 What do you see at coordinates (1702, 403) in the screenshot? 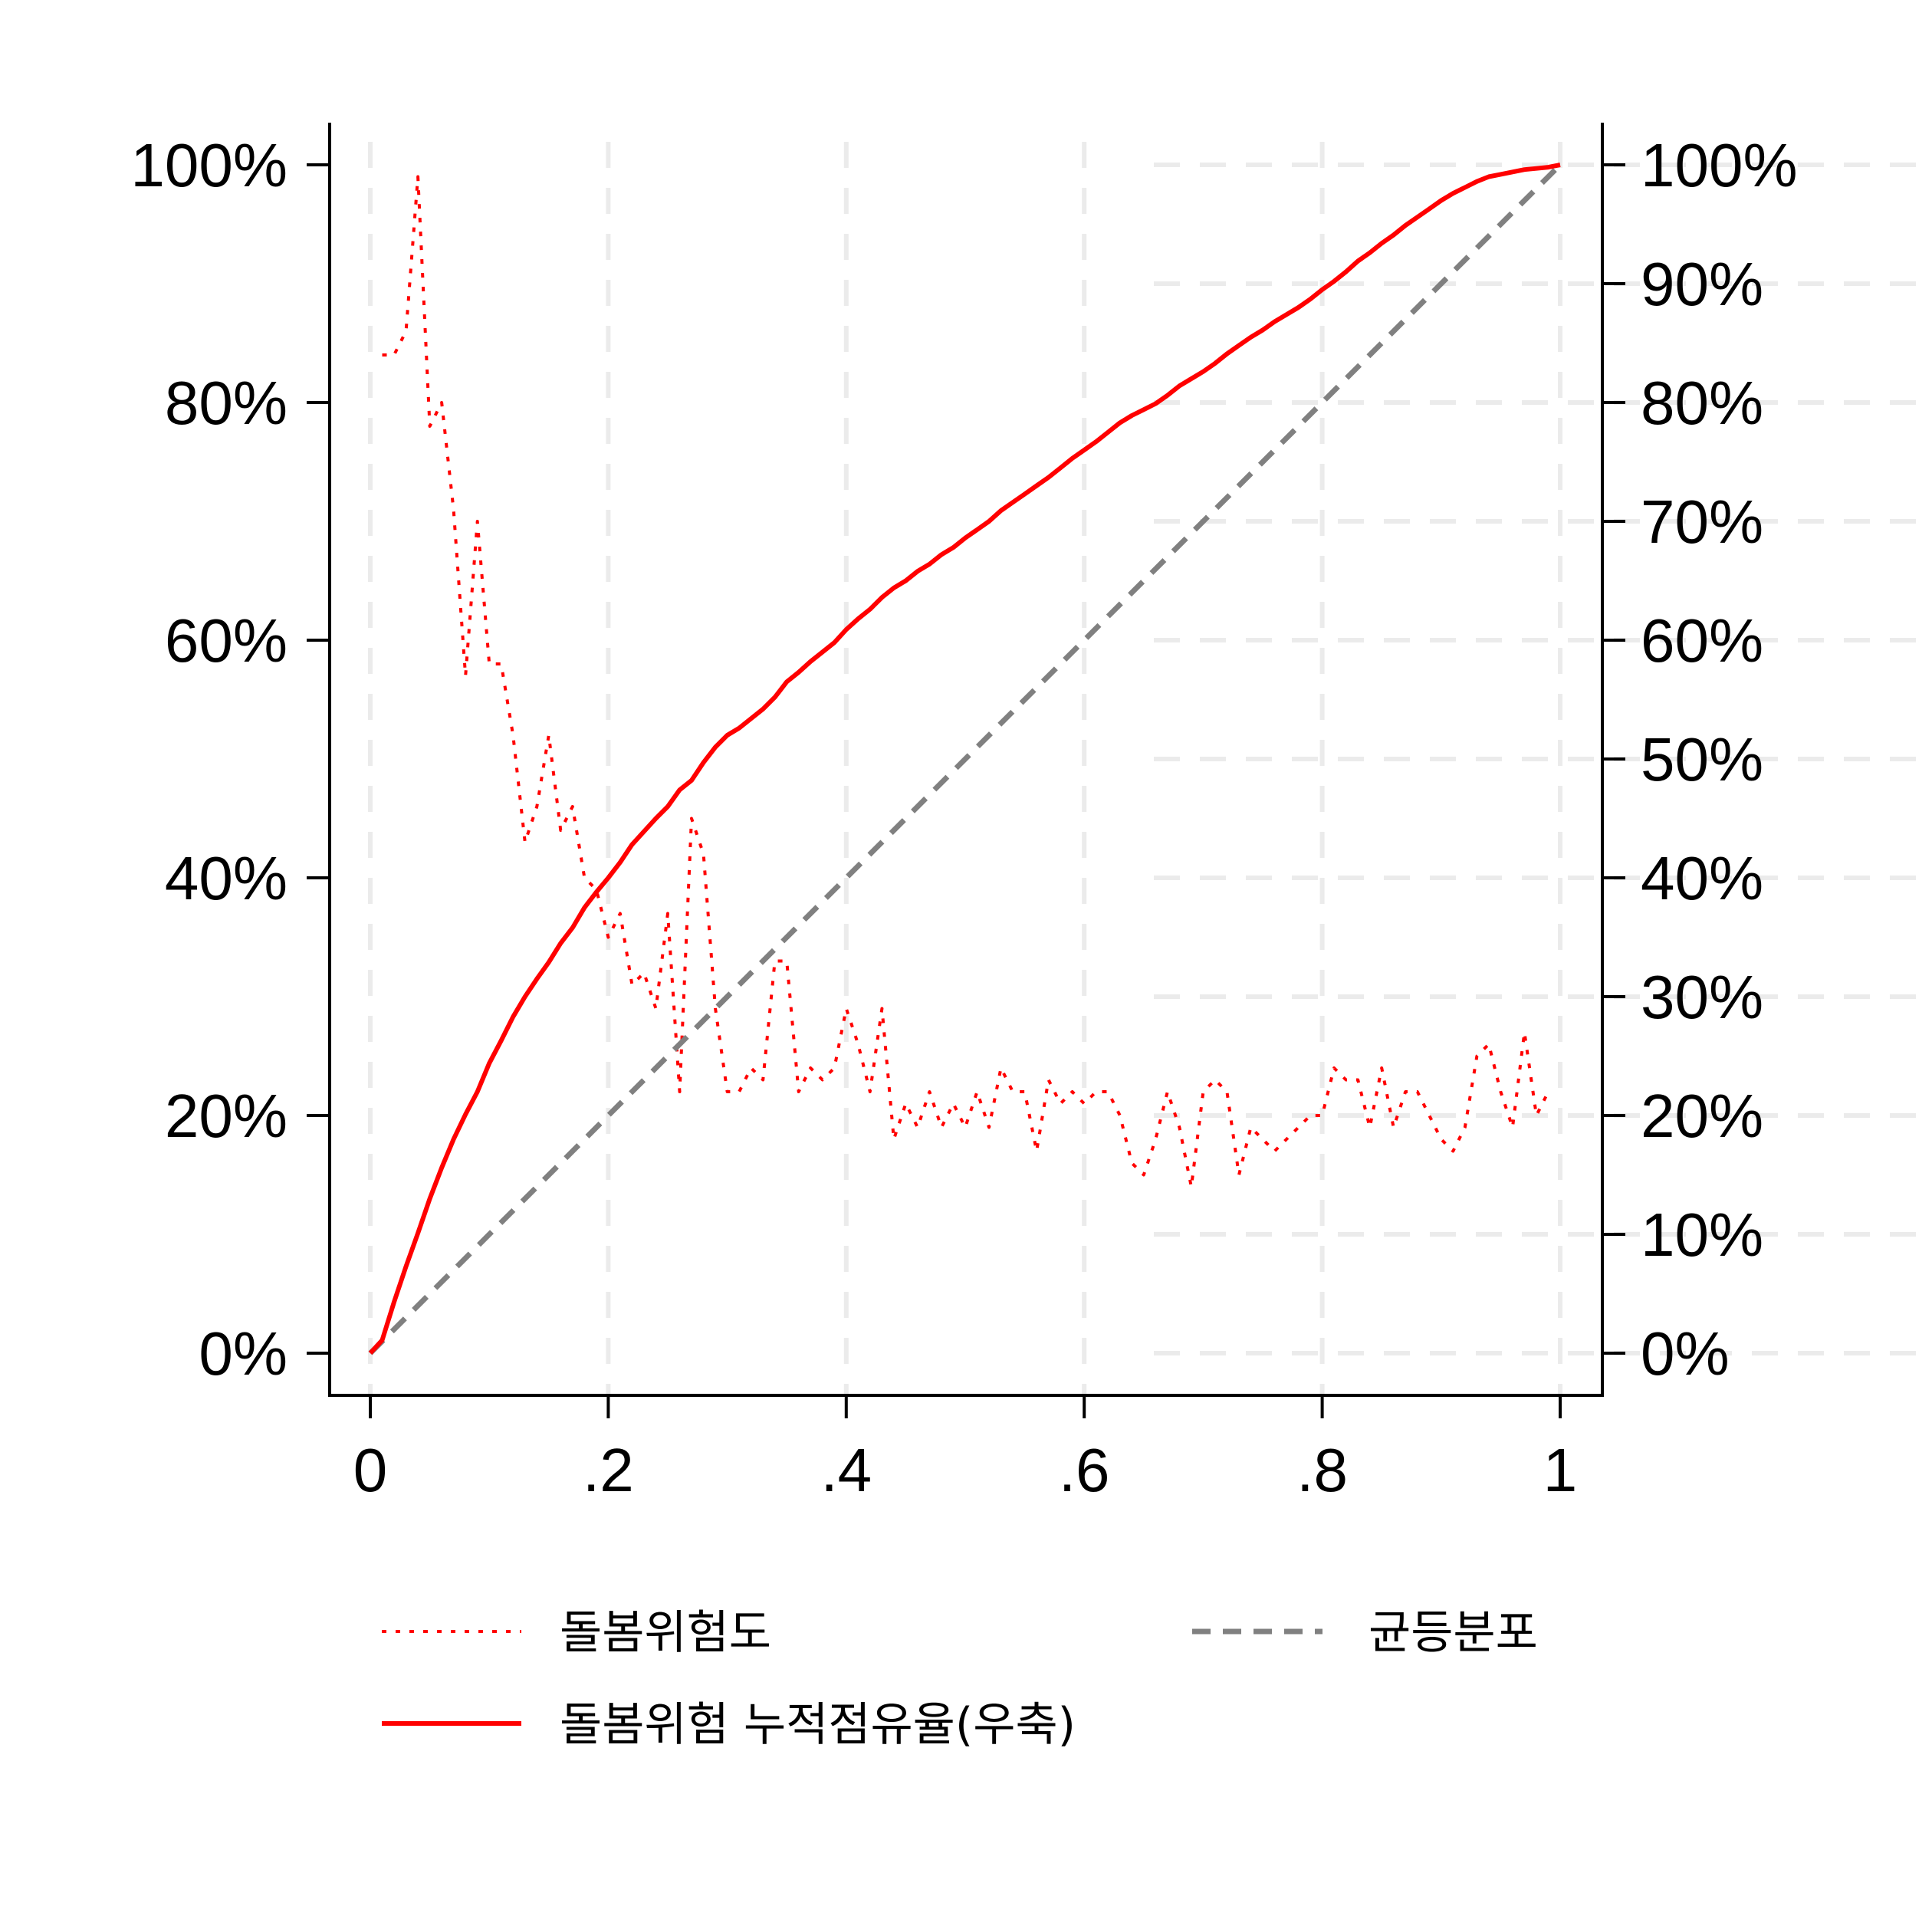
I see `y-right-tick-label-8: 80%` at bounding box center [1702, 403].